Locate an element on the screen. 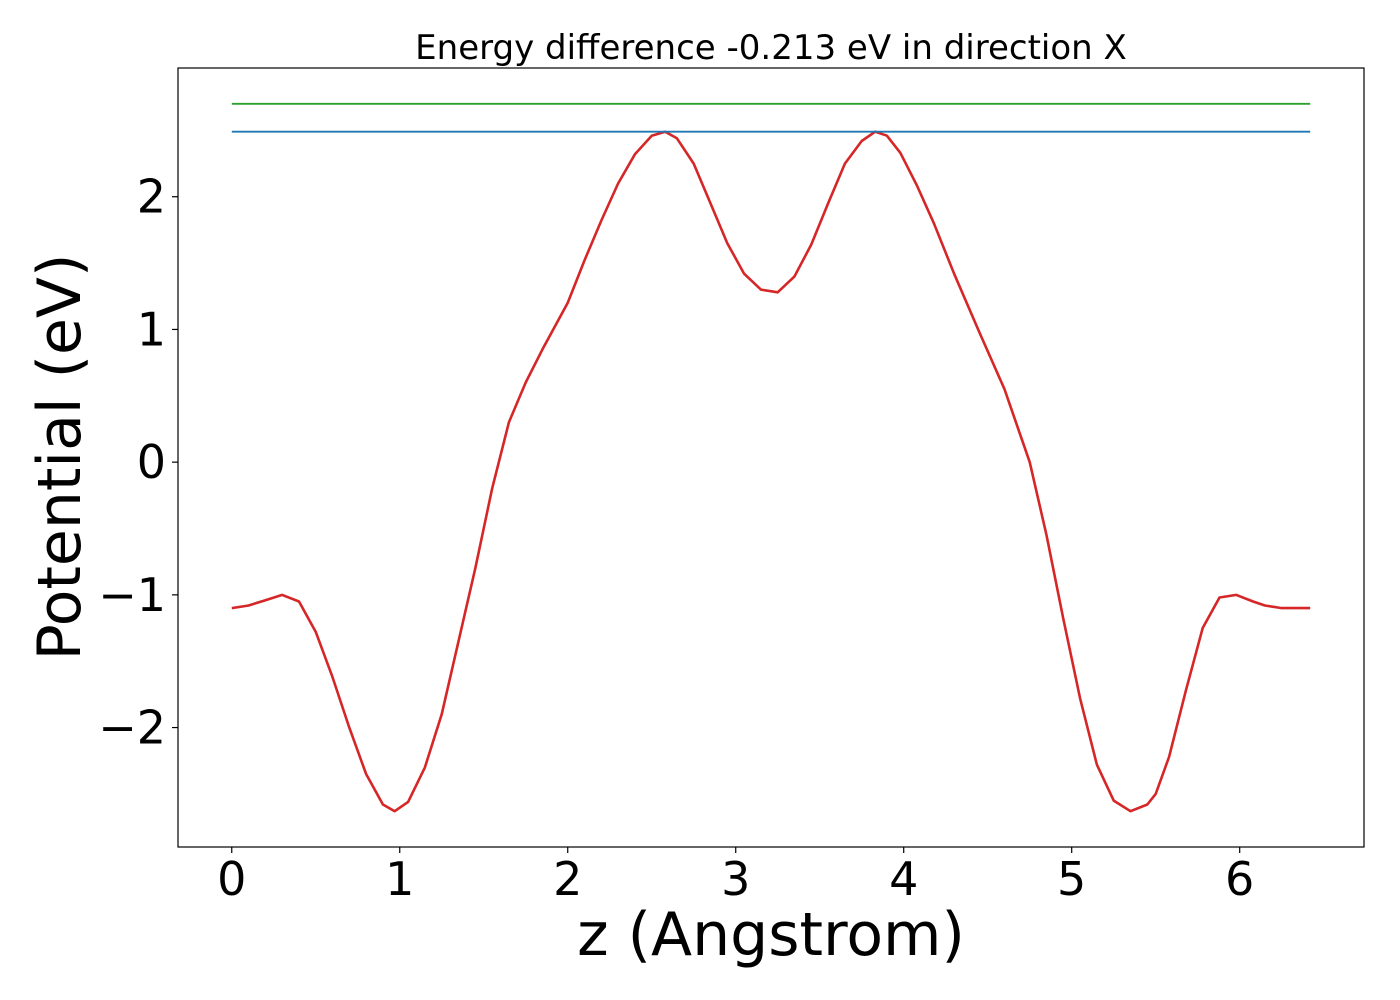 The image size is (1400, 1000). x-tick-label: 1 is located at coordinates (399, 879).